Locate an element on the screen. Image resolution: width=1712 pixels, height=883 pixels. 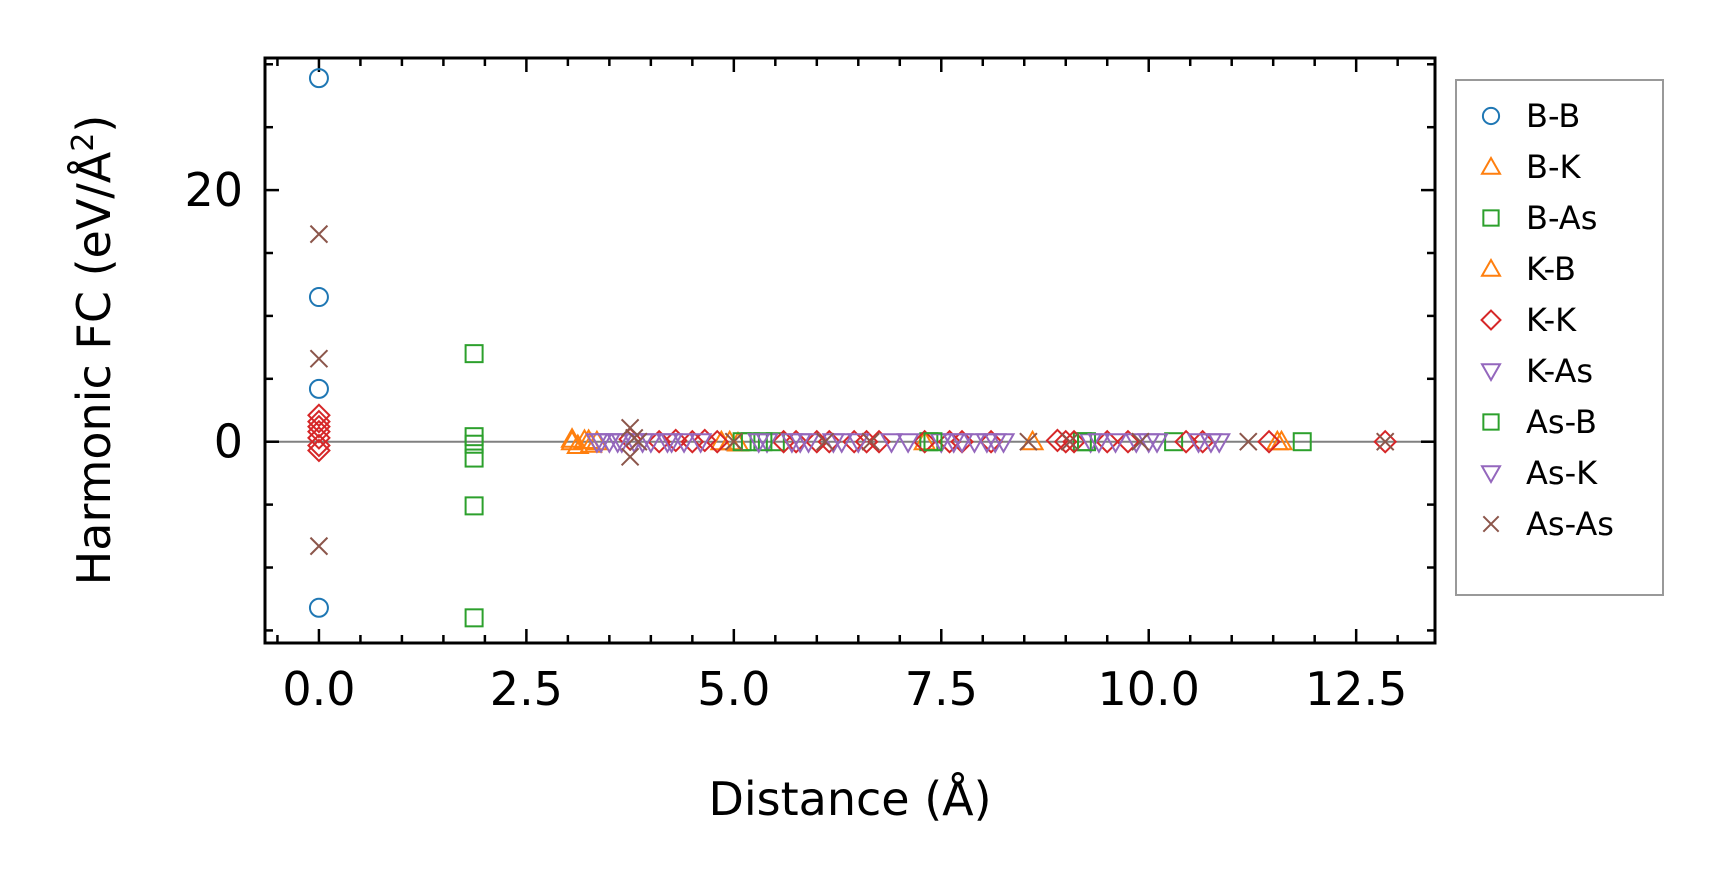
y-axis-label-sup: 2 is located at coordinates (83, 142).